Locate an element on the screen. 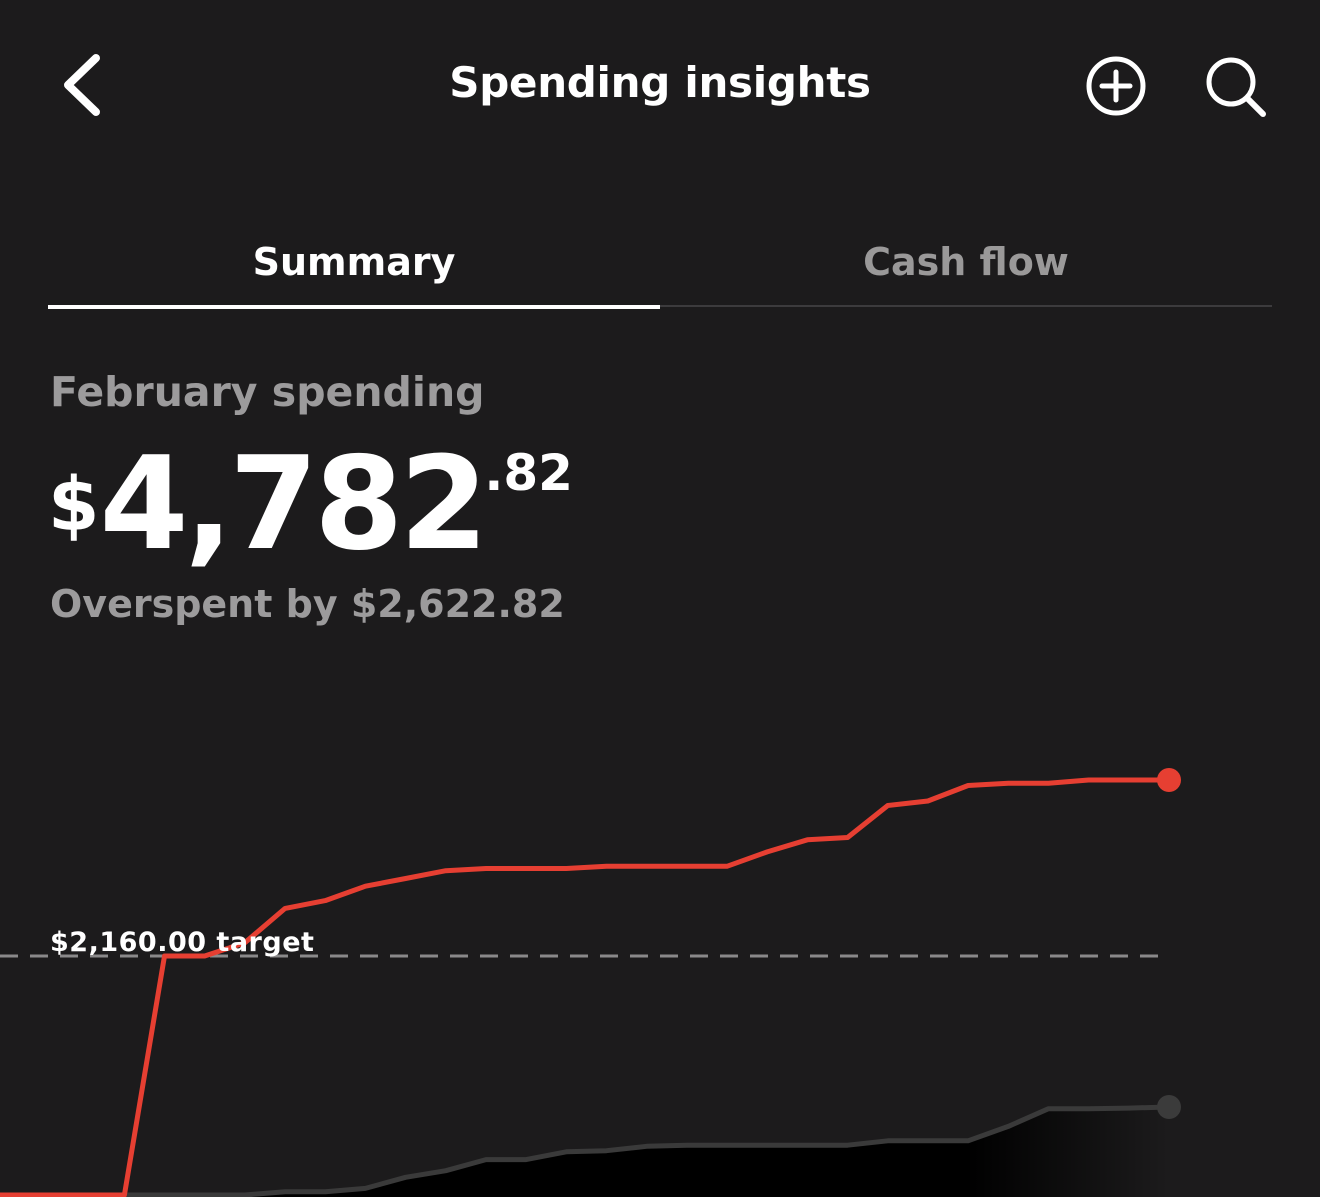 This screenshot has width=1320, height=1197. previous-spending-line is located at coordinates (607, 1150).